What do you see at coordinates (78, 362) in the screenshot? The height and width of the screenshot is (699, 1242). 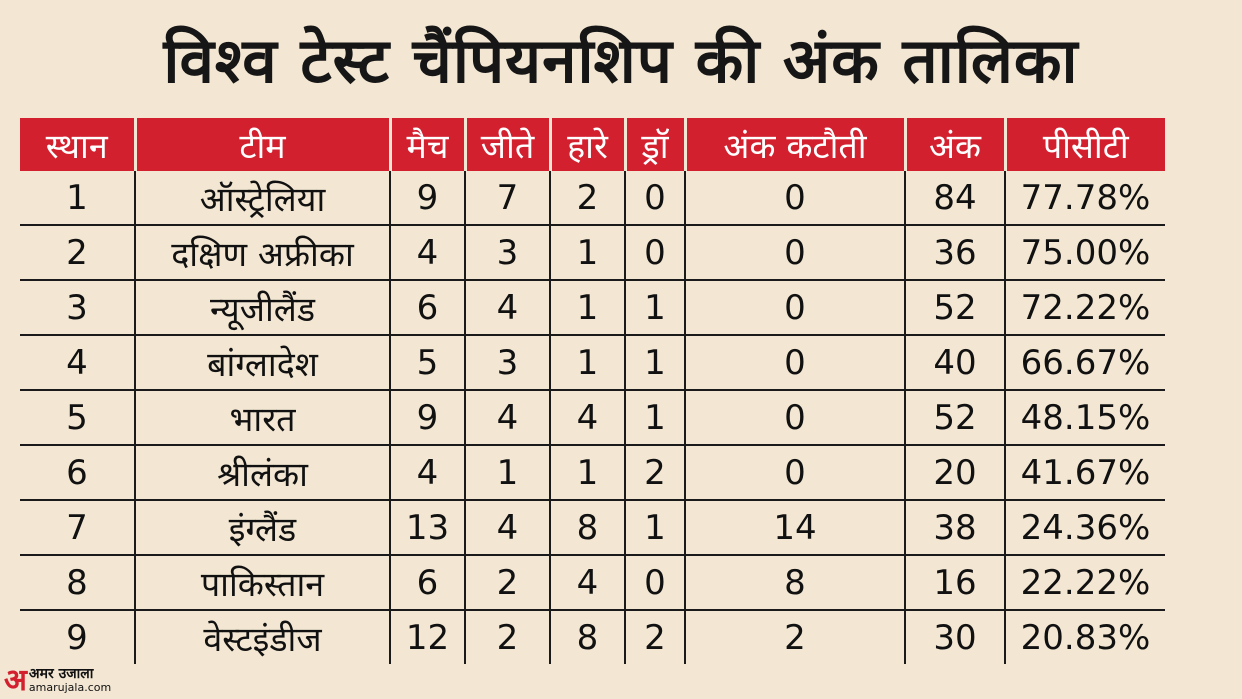 I see `cell-rank: 4` at bounding box center [78, 362].